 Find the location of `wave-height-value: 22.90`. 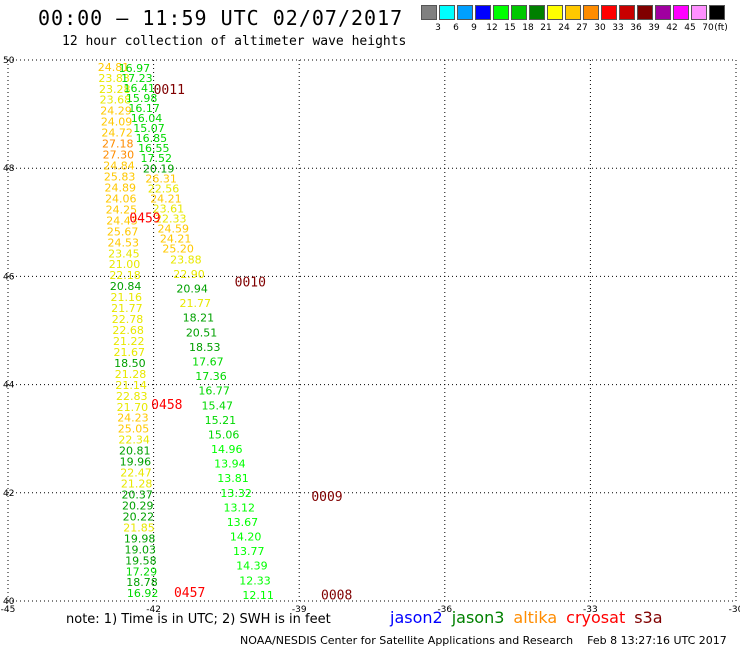

wave-height-value: 22.90 is located at coordinates (189, 274).